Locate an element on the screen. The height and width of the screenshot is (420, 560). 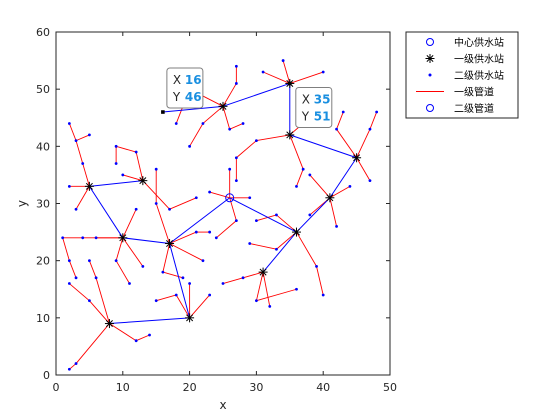
y-tick-label: 0 is located at coordinates (46, 375).